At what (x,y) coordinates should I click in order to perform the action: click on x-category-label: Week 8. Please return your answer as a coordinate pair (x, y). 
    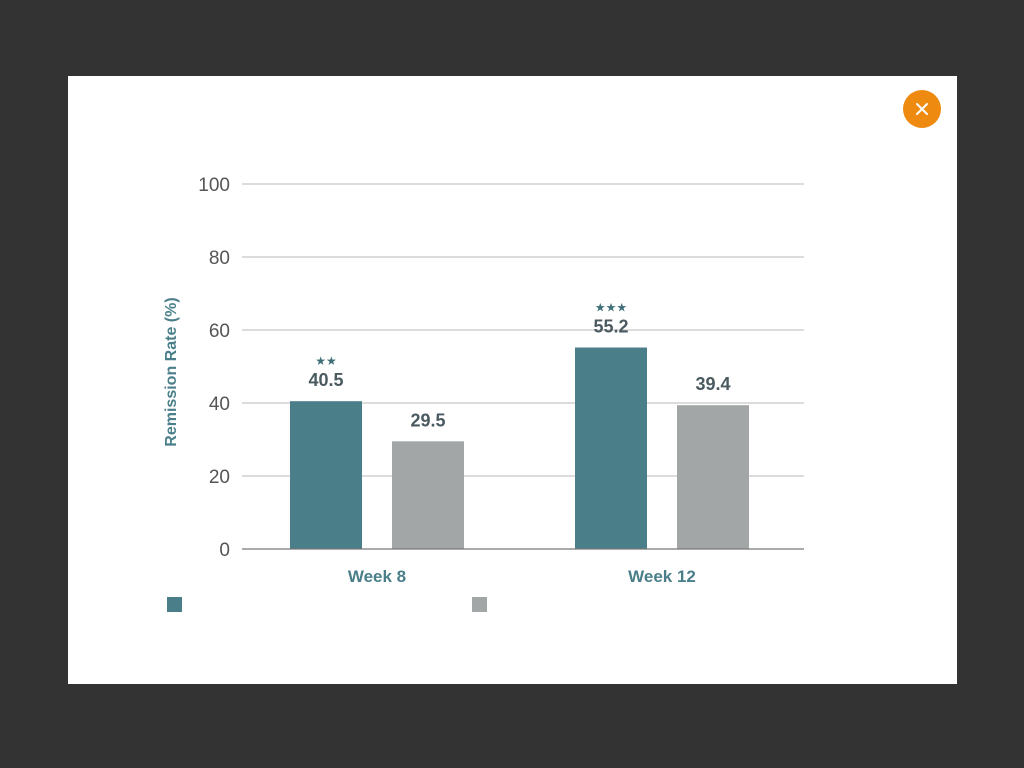
    Looking at the image, I should click on (377, 576).